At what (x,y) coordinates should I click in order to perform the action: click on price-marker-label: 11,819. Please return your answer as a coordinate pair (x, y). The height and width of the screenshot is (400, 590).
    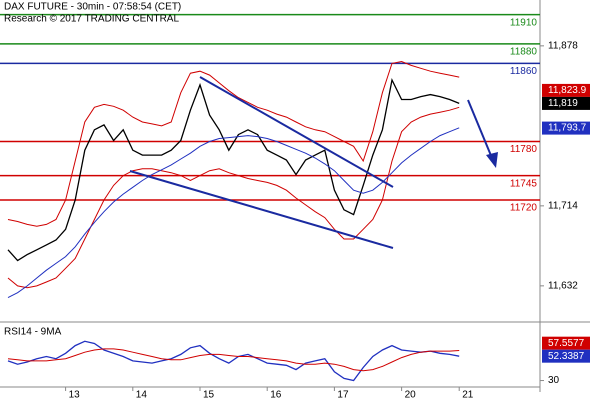
    Looking at the image, I should click on (563, 103).